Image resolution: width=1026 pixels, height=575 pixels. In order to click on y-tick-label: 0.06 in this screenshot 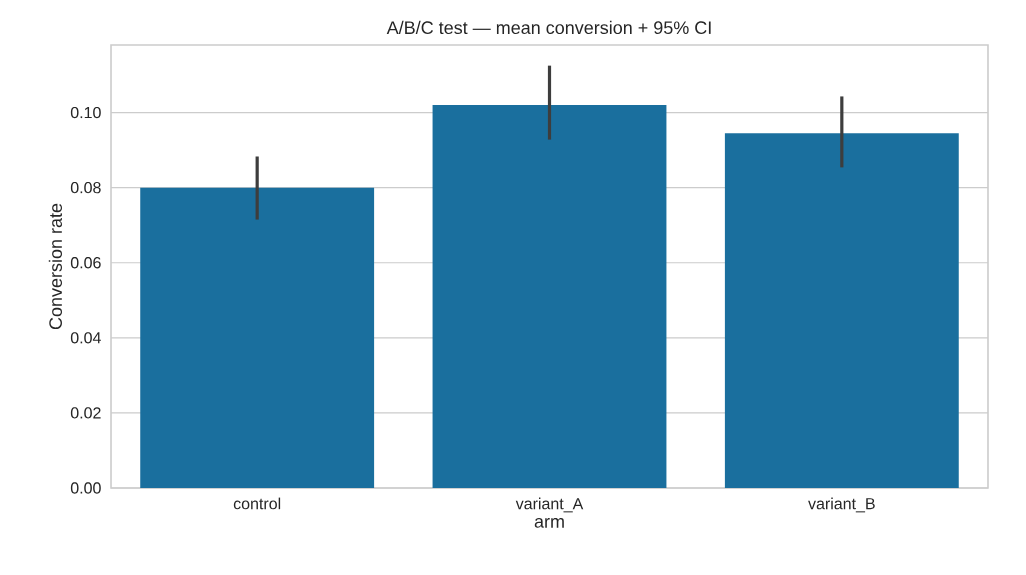, I will do `click(85, 263)`.